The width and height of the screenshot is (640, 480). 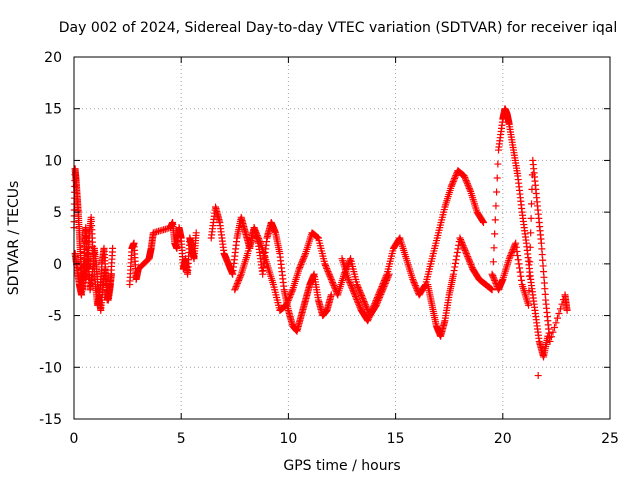 I want to click on y-tick-label: 5, so click(x=57, y=213).